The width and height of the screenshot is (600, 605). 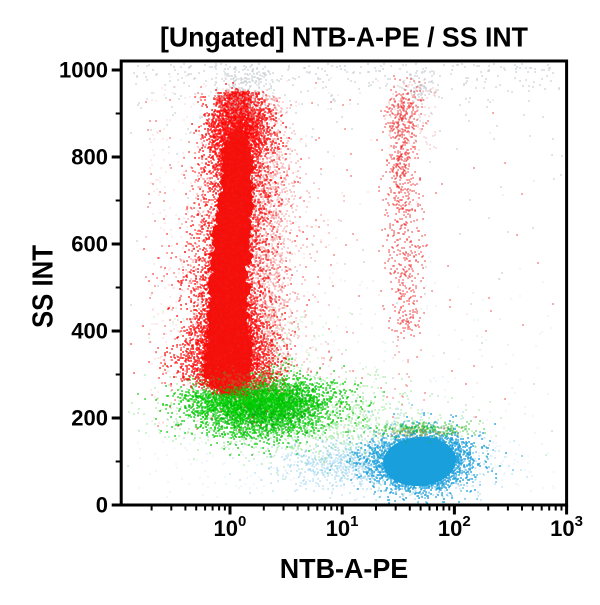 I want to click on svg-text: 200, so click(x=89, y=418).